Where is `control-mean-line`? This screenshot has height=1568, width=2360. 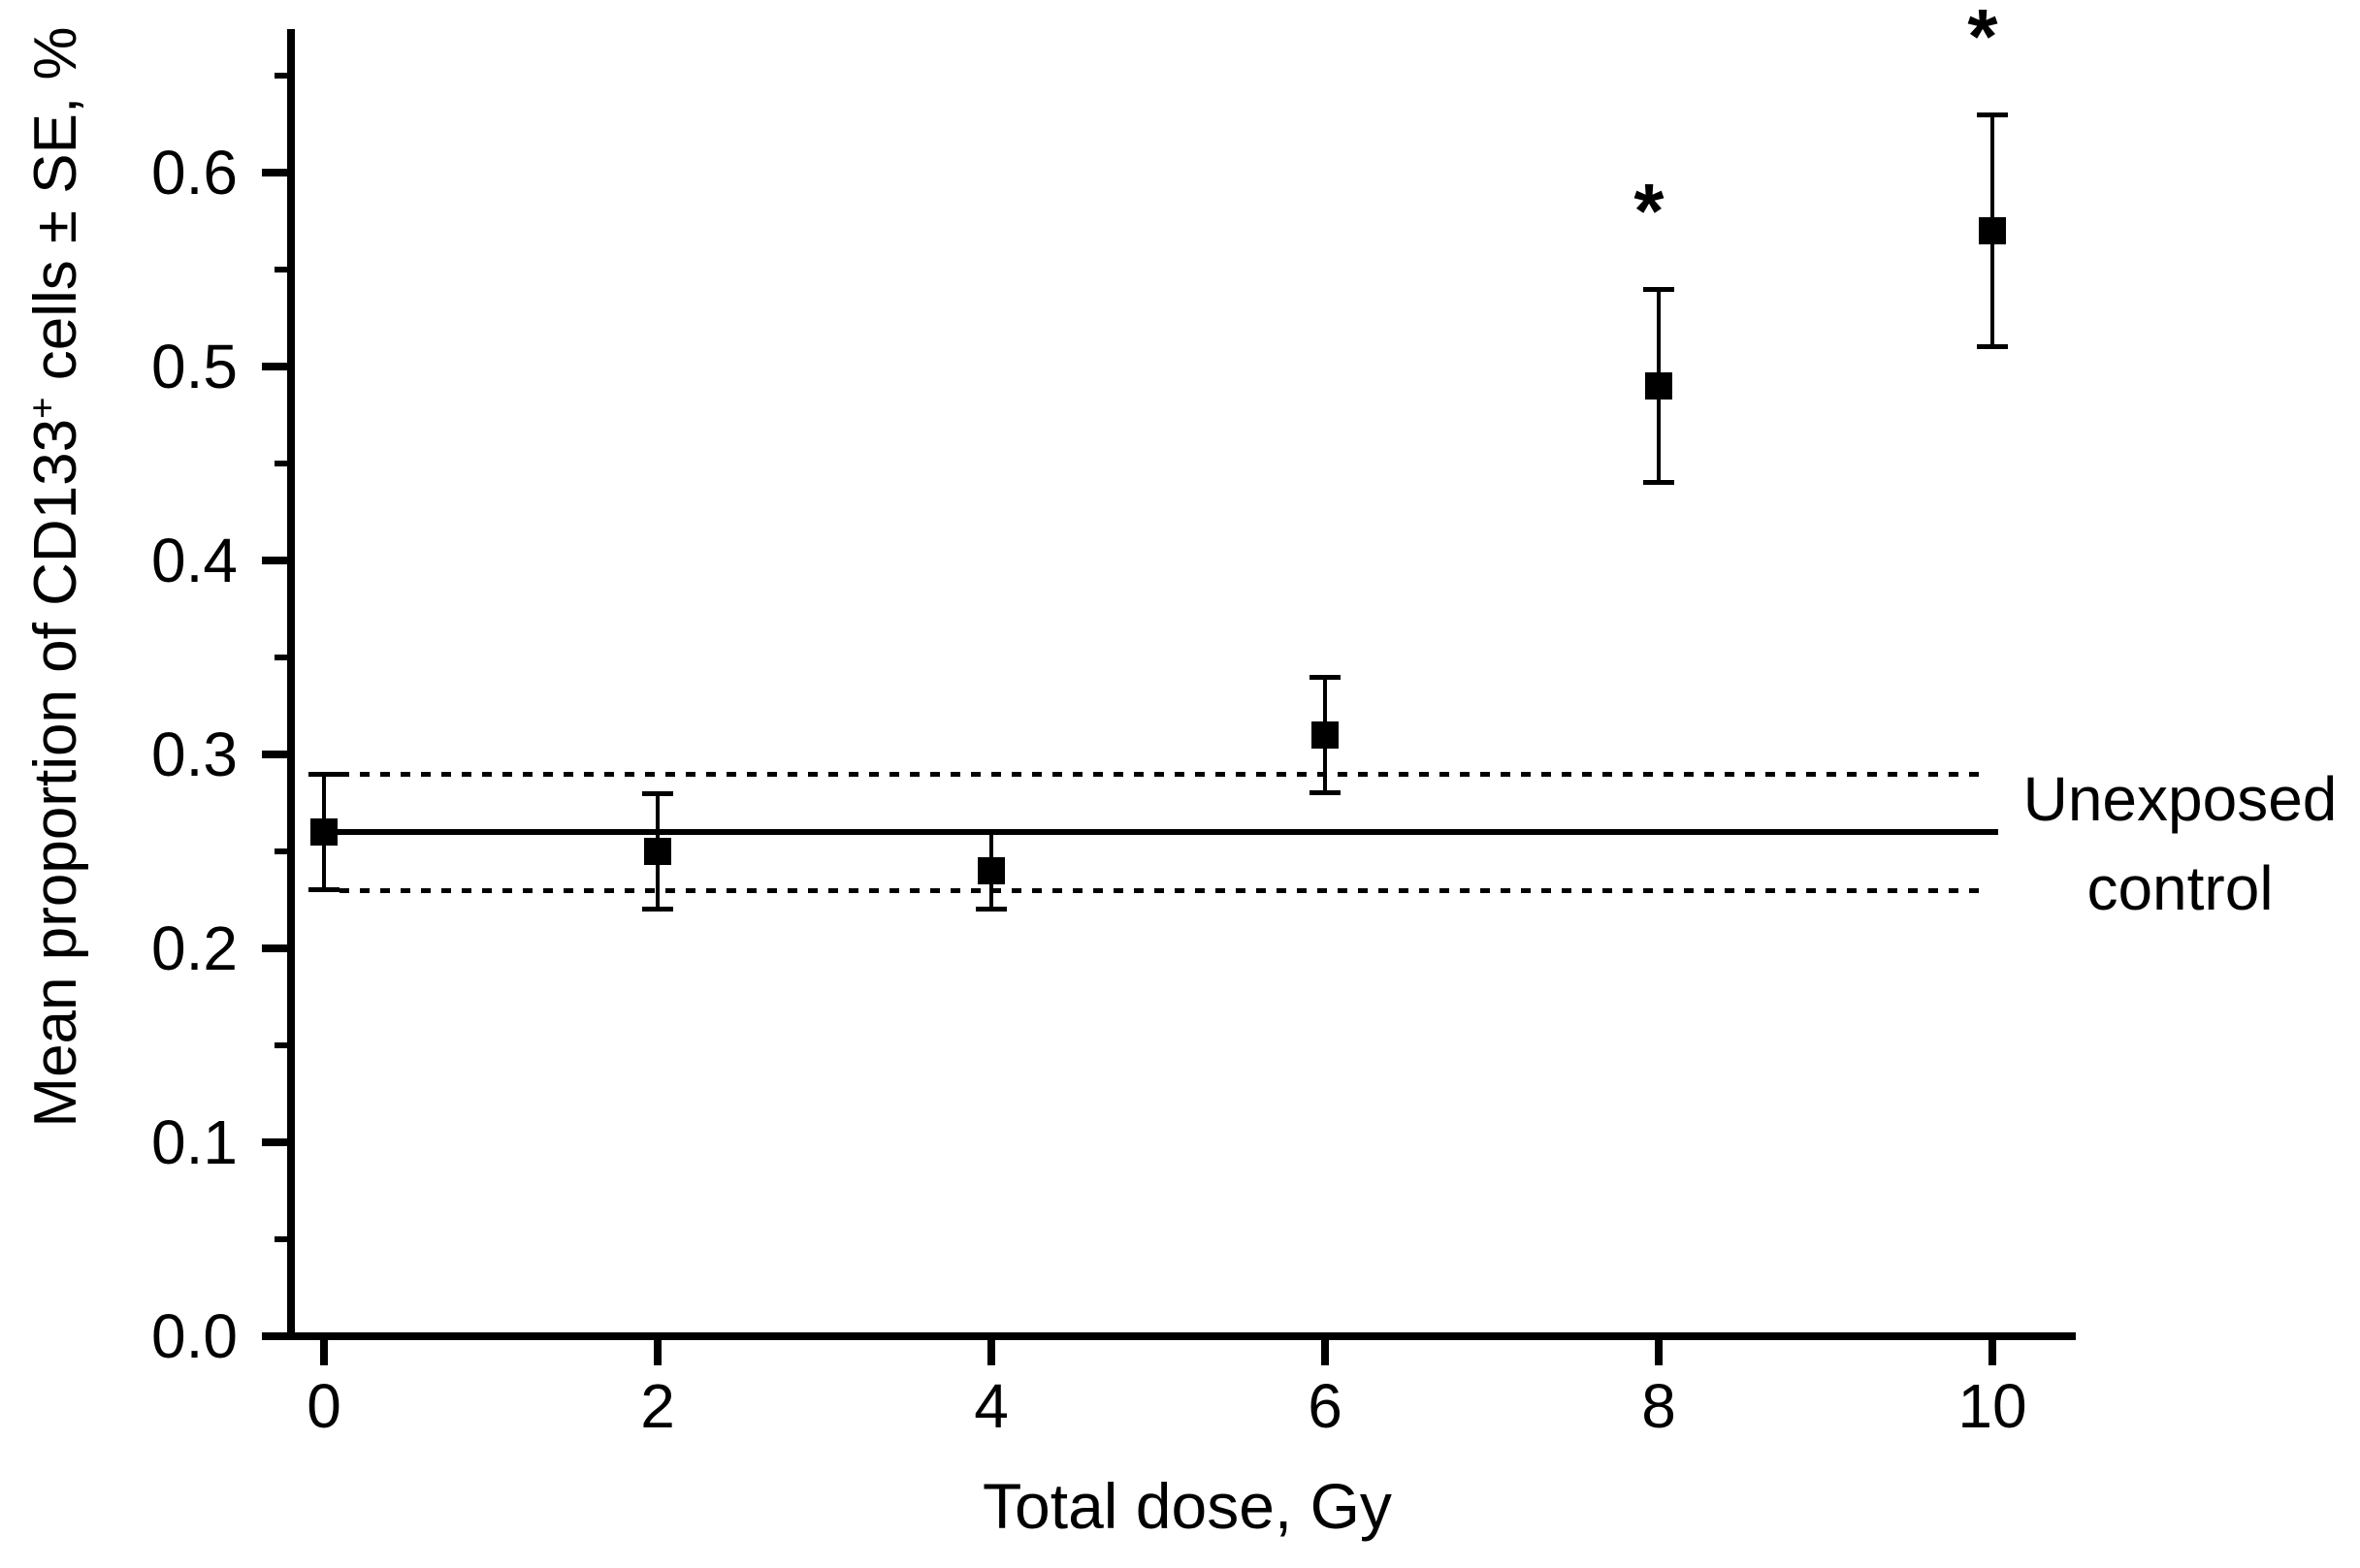 control-mean-line is located at coordinates (1167, 832).